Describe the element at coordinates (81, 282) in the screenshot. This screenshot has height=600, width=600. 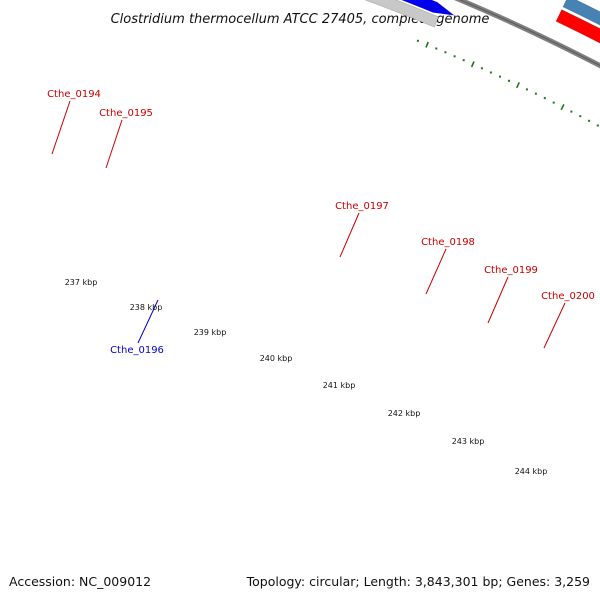
I see `scale-label: 237 kbp` at that location.